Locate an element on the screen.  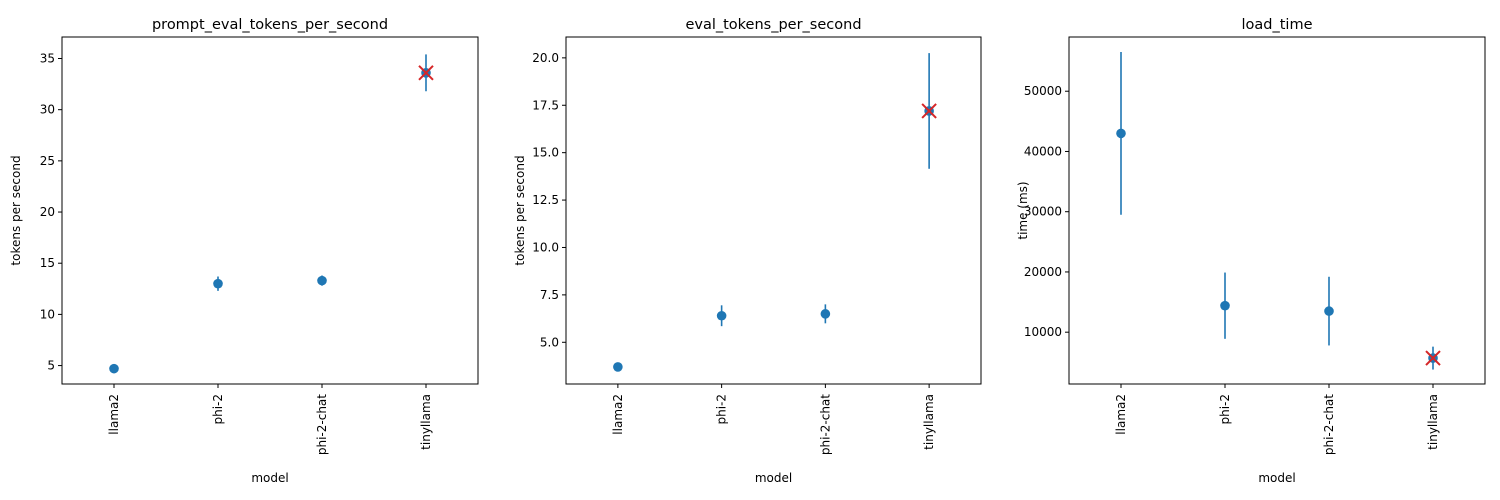
y-tick-label: 40000 is located at coordinates (1043, 151).